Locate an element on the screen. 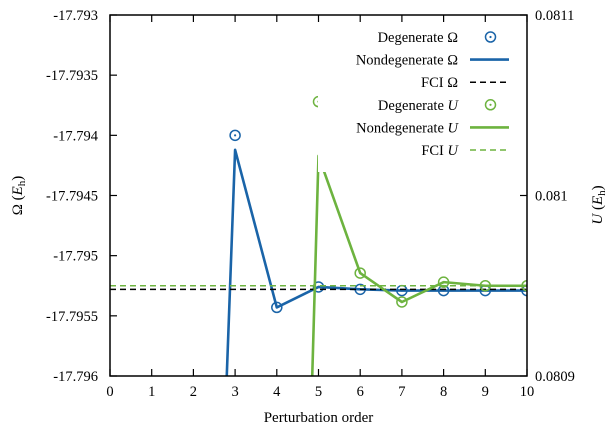  y-left-tick-label: -17.794 is located at coordinates (75, 136).